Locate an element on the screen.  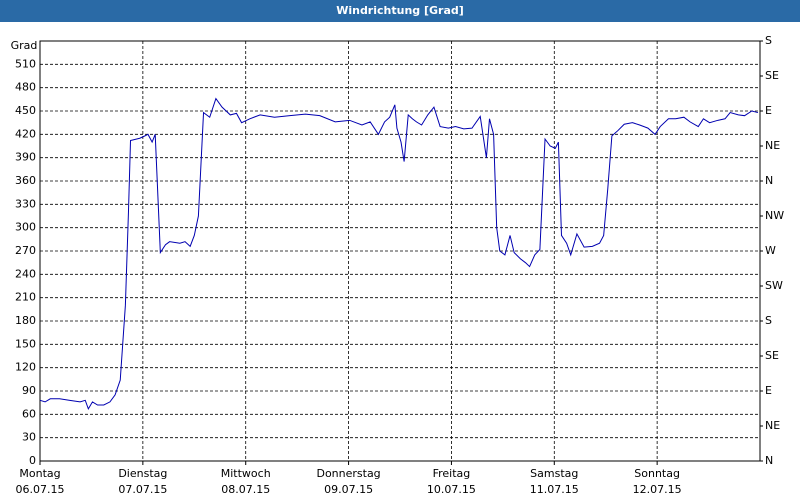
x-tick-date: 12.07.15 is located at coordinates (657, 489).